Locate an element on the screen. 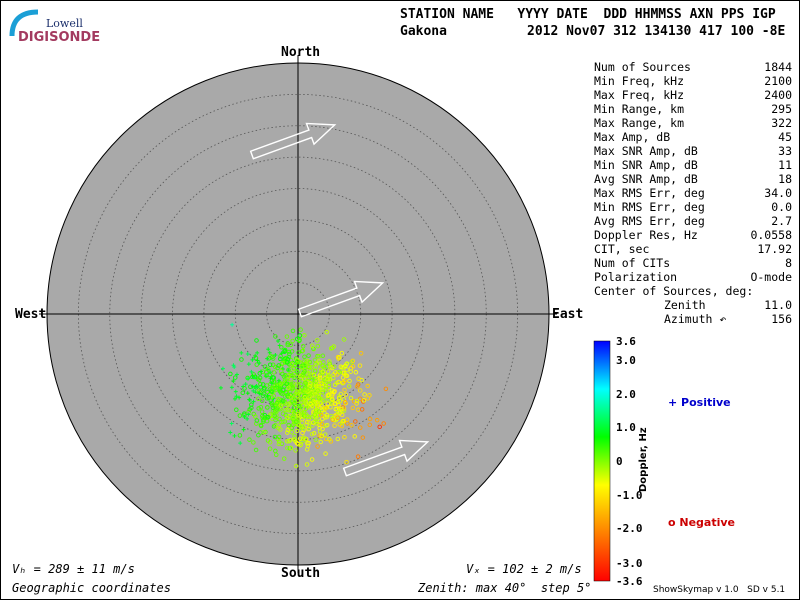  stat-label: Min Freq, kHz is located at coordinates (639, 81).